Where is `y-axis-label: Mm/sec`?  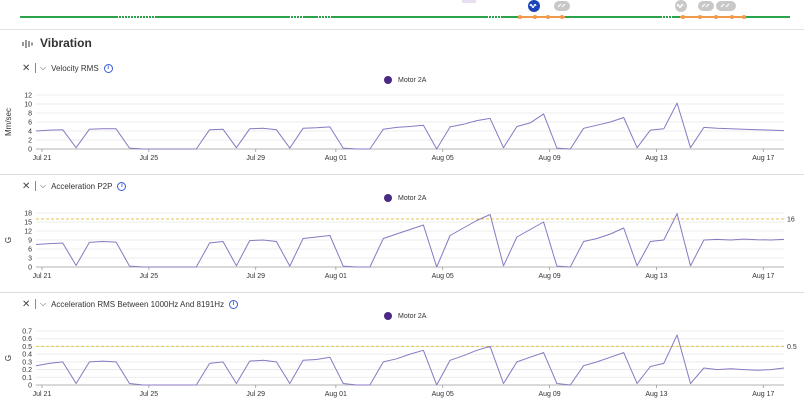
y-axis-label: Mm/sec is located at coordinates (8, 122).